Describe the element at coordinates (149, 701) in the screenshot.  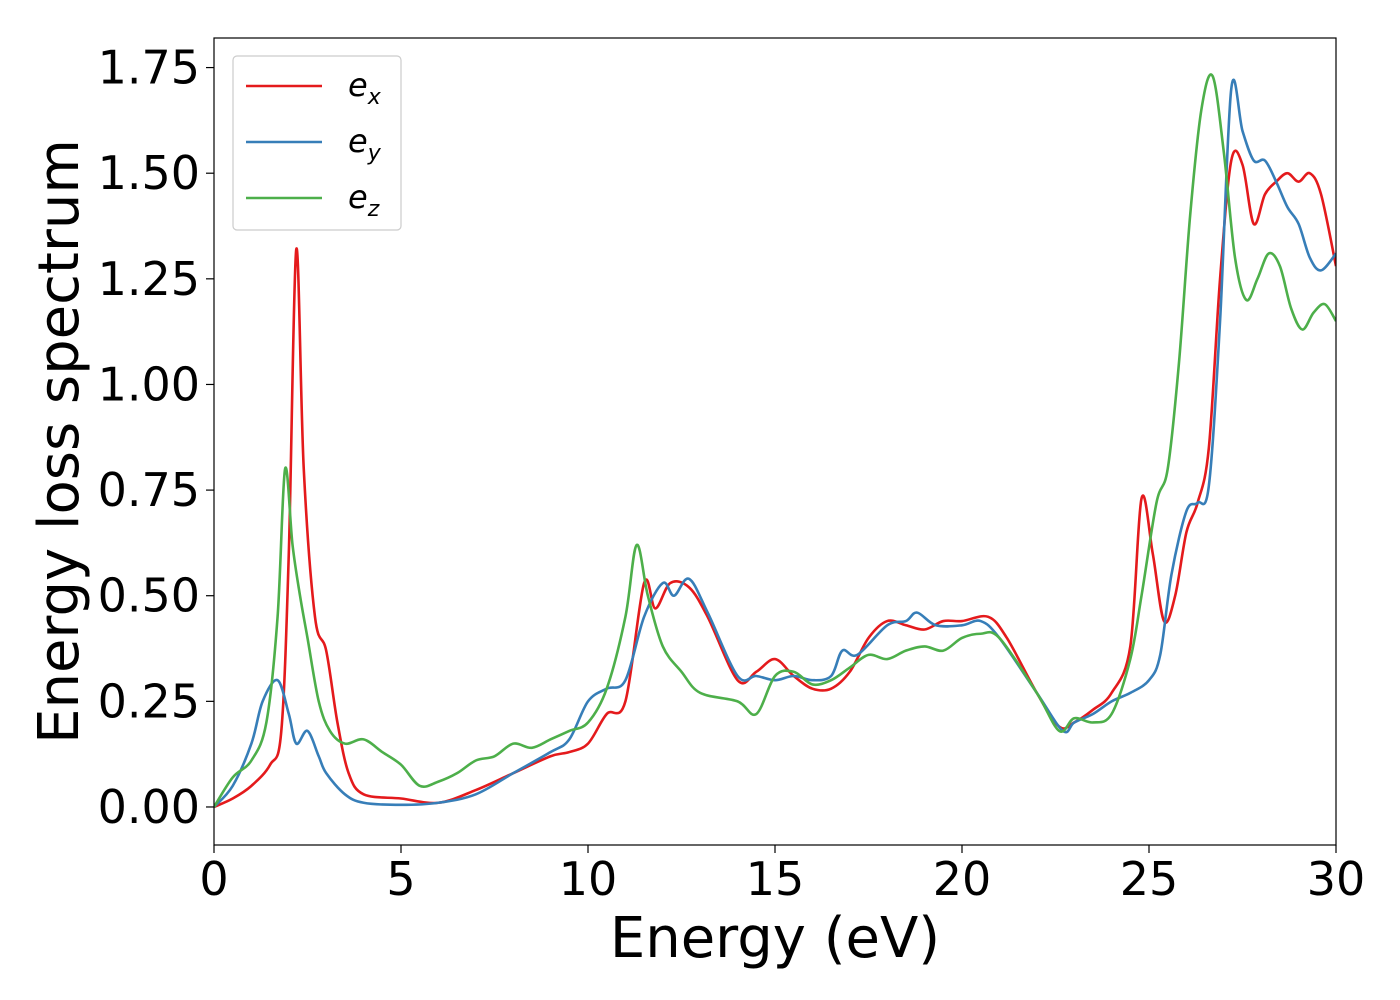
I see `y-tick-label: 0.25` at that location.